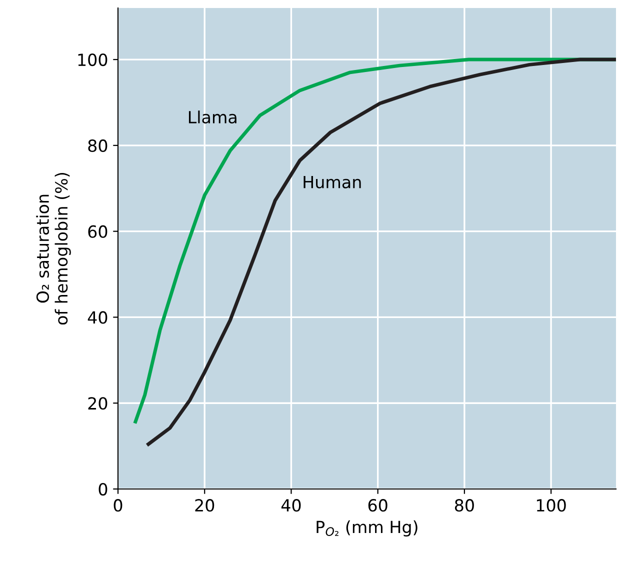  What do you see at coordinates (464, 505) in the screenshot?
I see `x-tick-label: 80` at bounding box center [464, 505].